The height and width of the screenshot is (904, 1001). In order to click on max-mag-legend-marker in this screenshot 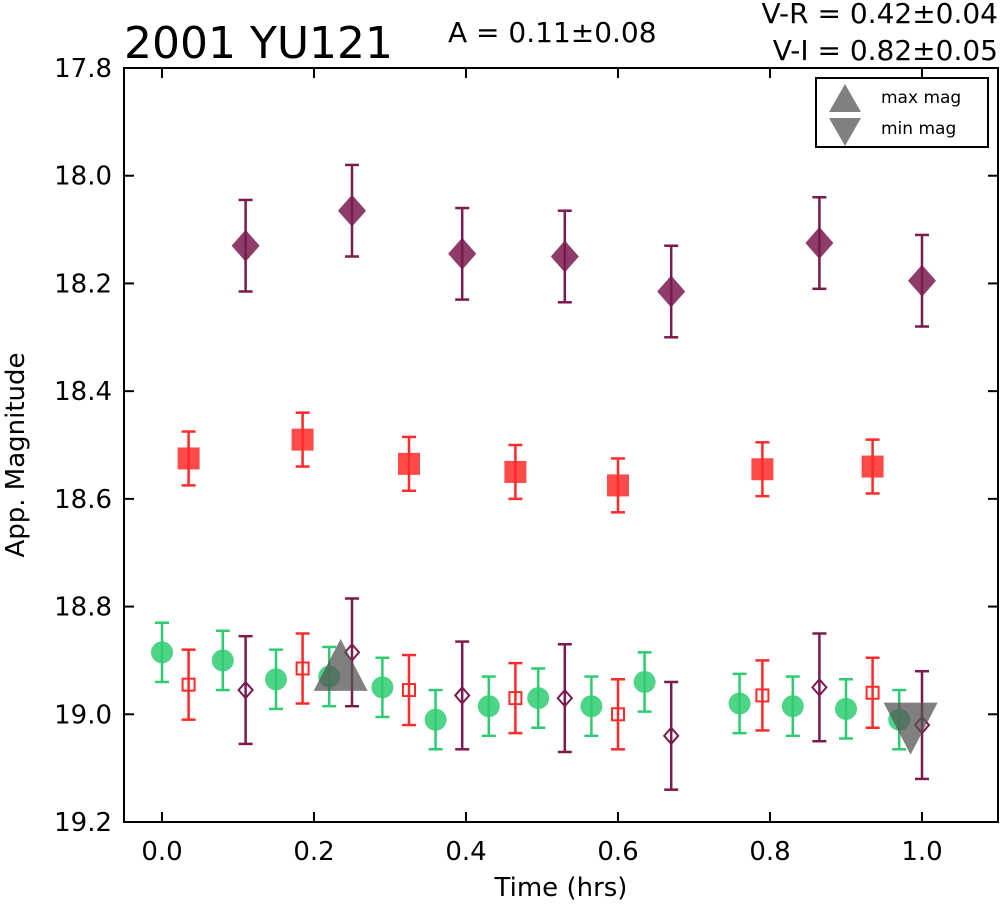, I will do `click(845, 98)`.